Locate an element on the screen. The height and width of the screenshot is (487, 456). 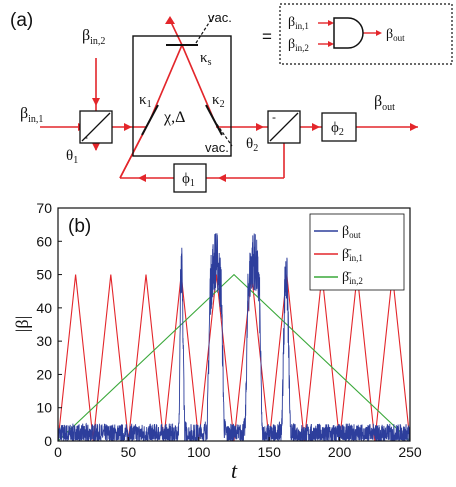
vac-bottom-label: vac. is located at coordinates (217, 147).